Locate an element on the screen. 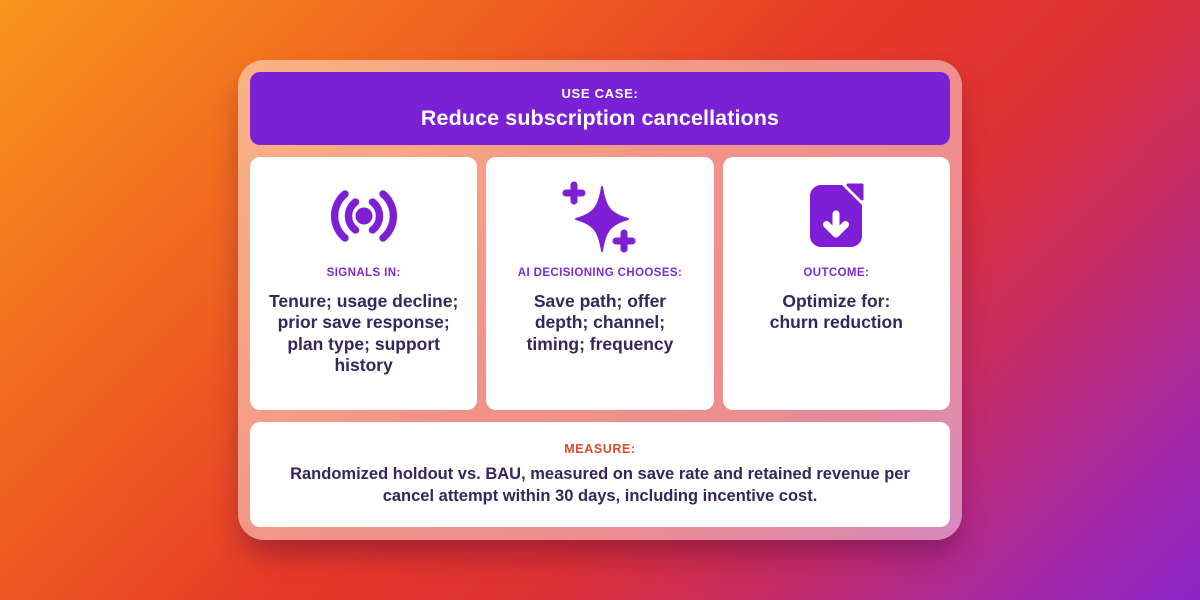 This screenshot has width=1200, height=600. measure-label: MEASURE: is located at coordinates (600, 449).